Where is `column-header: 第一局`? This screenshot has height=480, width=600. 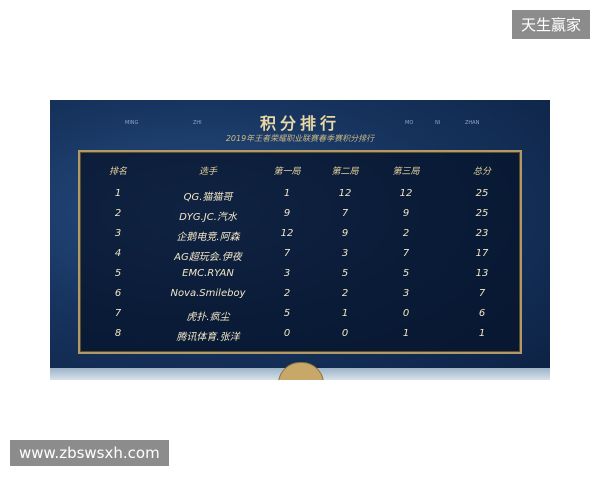
column-header: 第一局 is located at coordinates (287, 172).